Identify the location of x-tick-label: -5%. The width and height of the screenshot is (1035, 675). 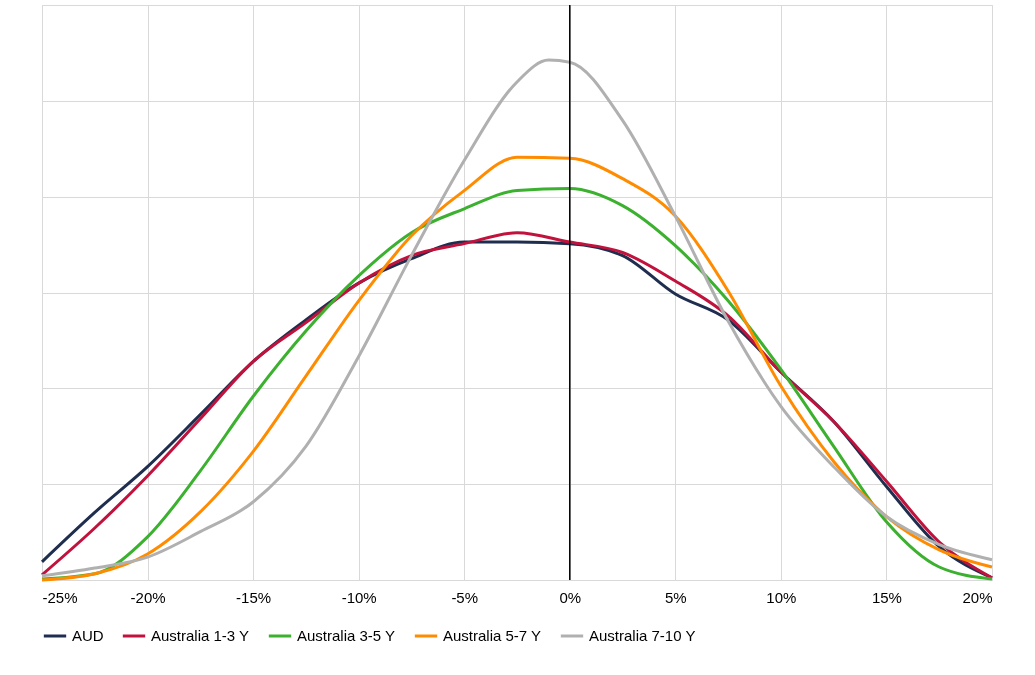
(465, 597).